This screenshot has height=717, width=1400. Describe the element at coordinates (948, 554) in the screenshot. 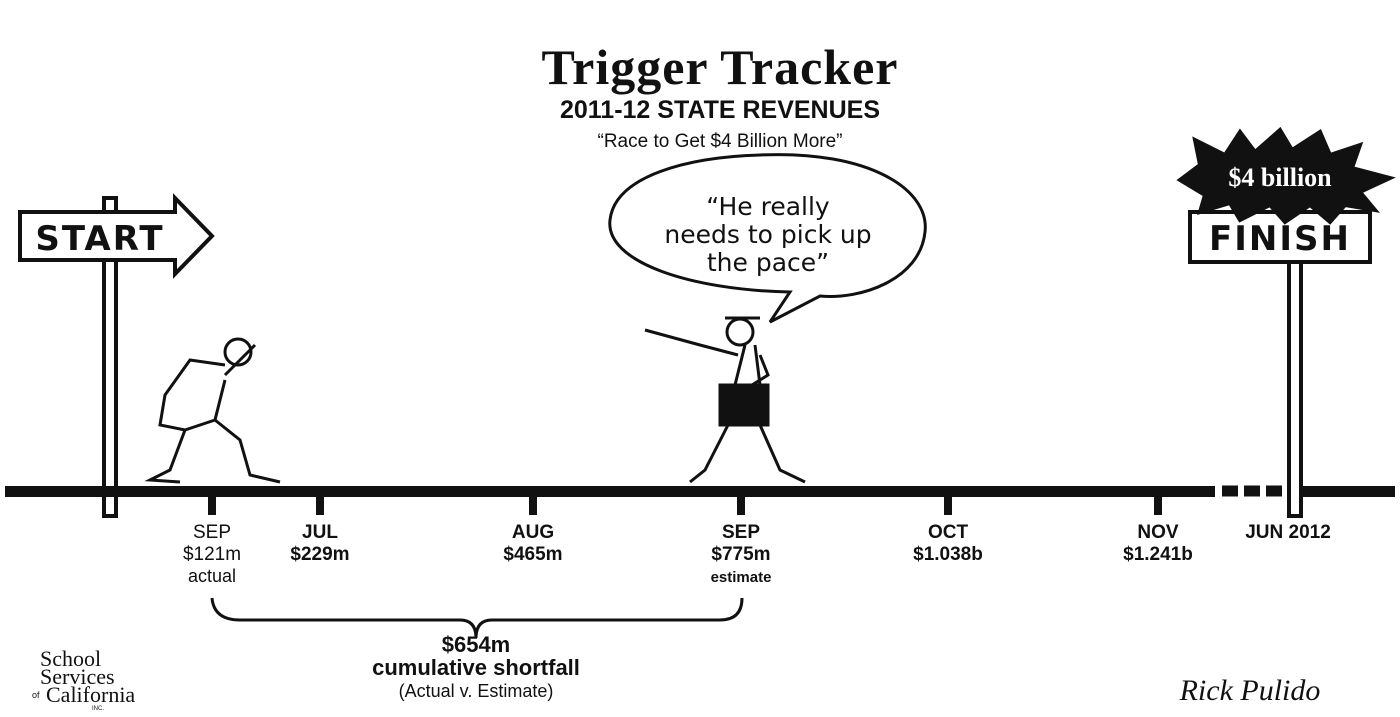

I see `tick-amount: $1.038b` at that location.